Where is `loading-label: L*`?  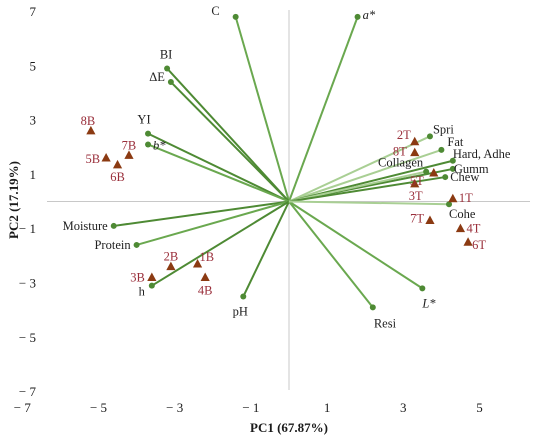 loading-label: L* is located at coordinates (428, 303).